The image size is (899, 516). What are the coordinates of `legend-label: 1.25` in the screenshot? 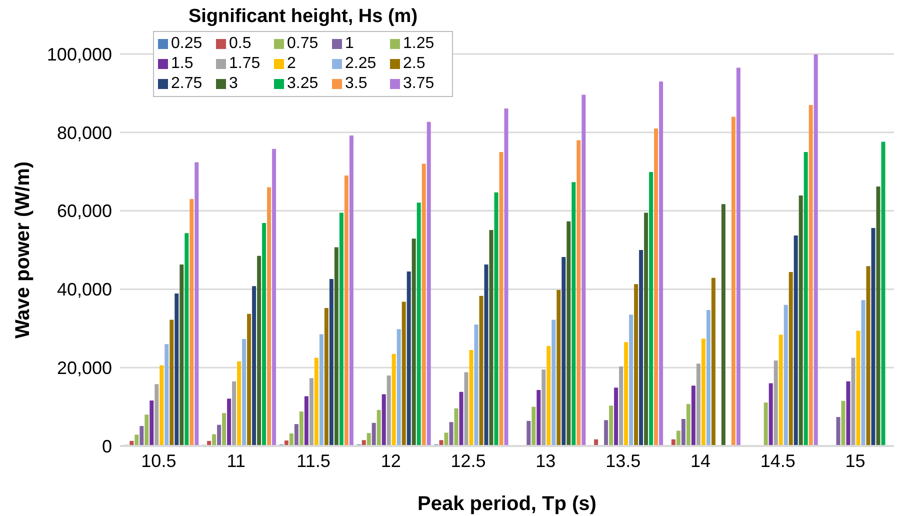 It's located at (418, 44).